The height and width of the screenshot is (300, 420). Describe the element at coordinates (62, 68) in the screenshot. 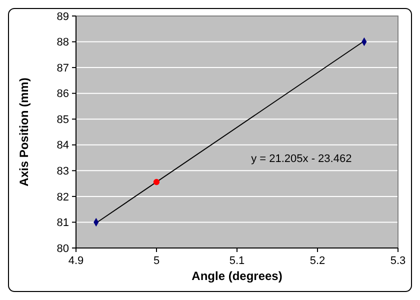

I see `y-tick-label: 87` at that location.